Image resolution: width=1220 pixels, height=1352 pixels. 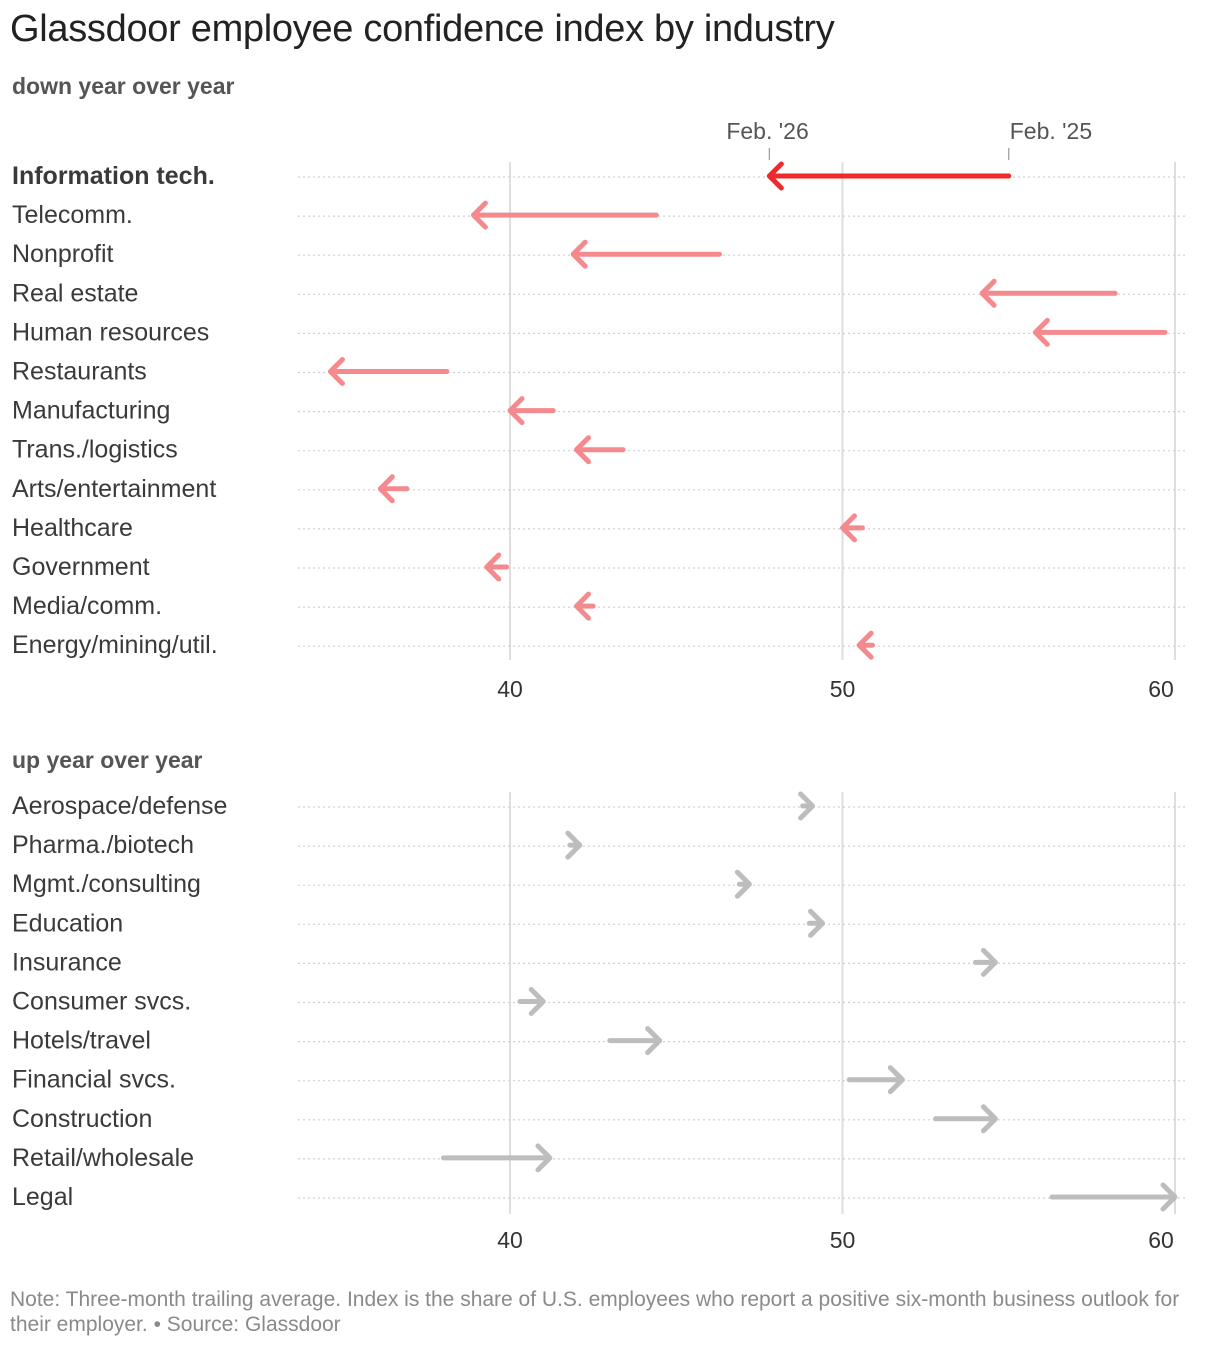 What do you see at coordinates (119, 806) in the screenshot?
I see `category-label: Aerospace/defense` at bounding box center [119, 806].